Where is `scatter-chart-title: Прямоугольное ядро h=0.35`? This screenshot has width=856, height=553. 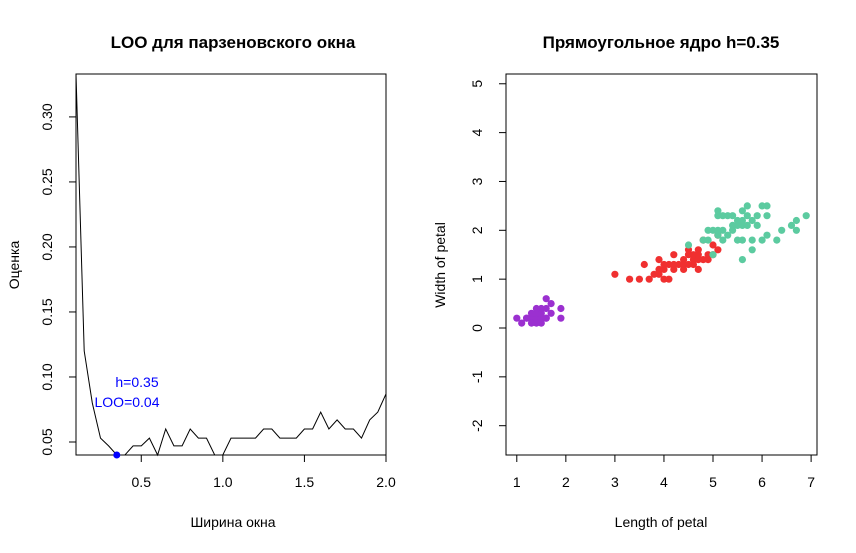 scatter-chart-title: Прямоугольное ядро h=0.35 is located at coordinates (661, 42).